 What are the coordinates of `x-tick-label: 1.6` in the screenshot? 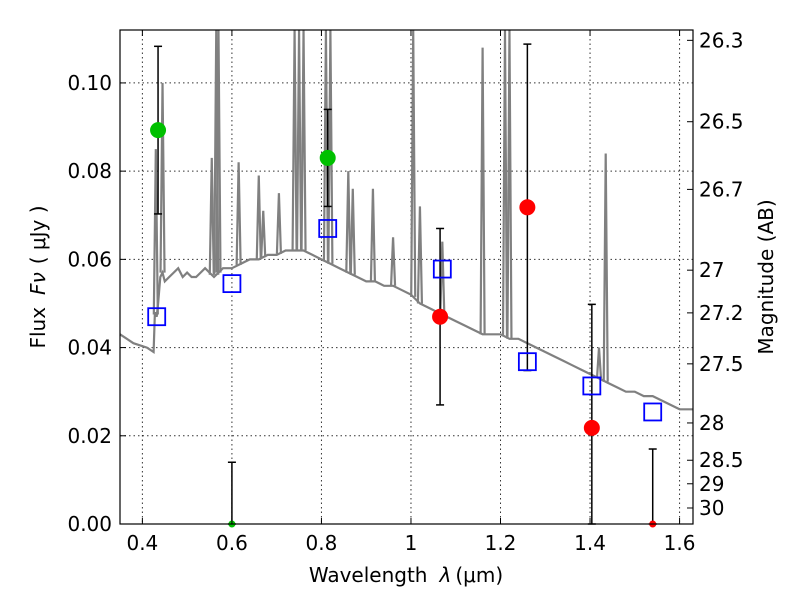 It's located at (680, 543).